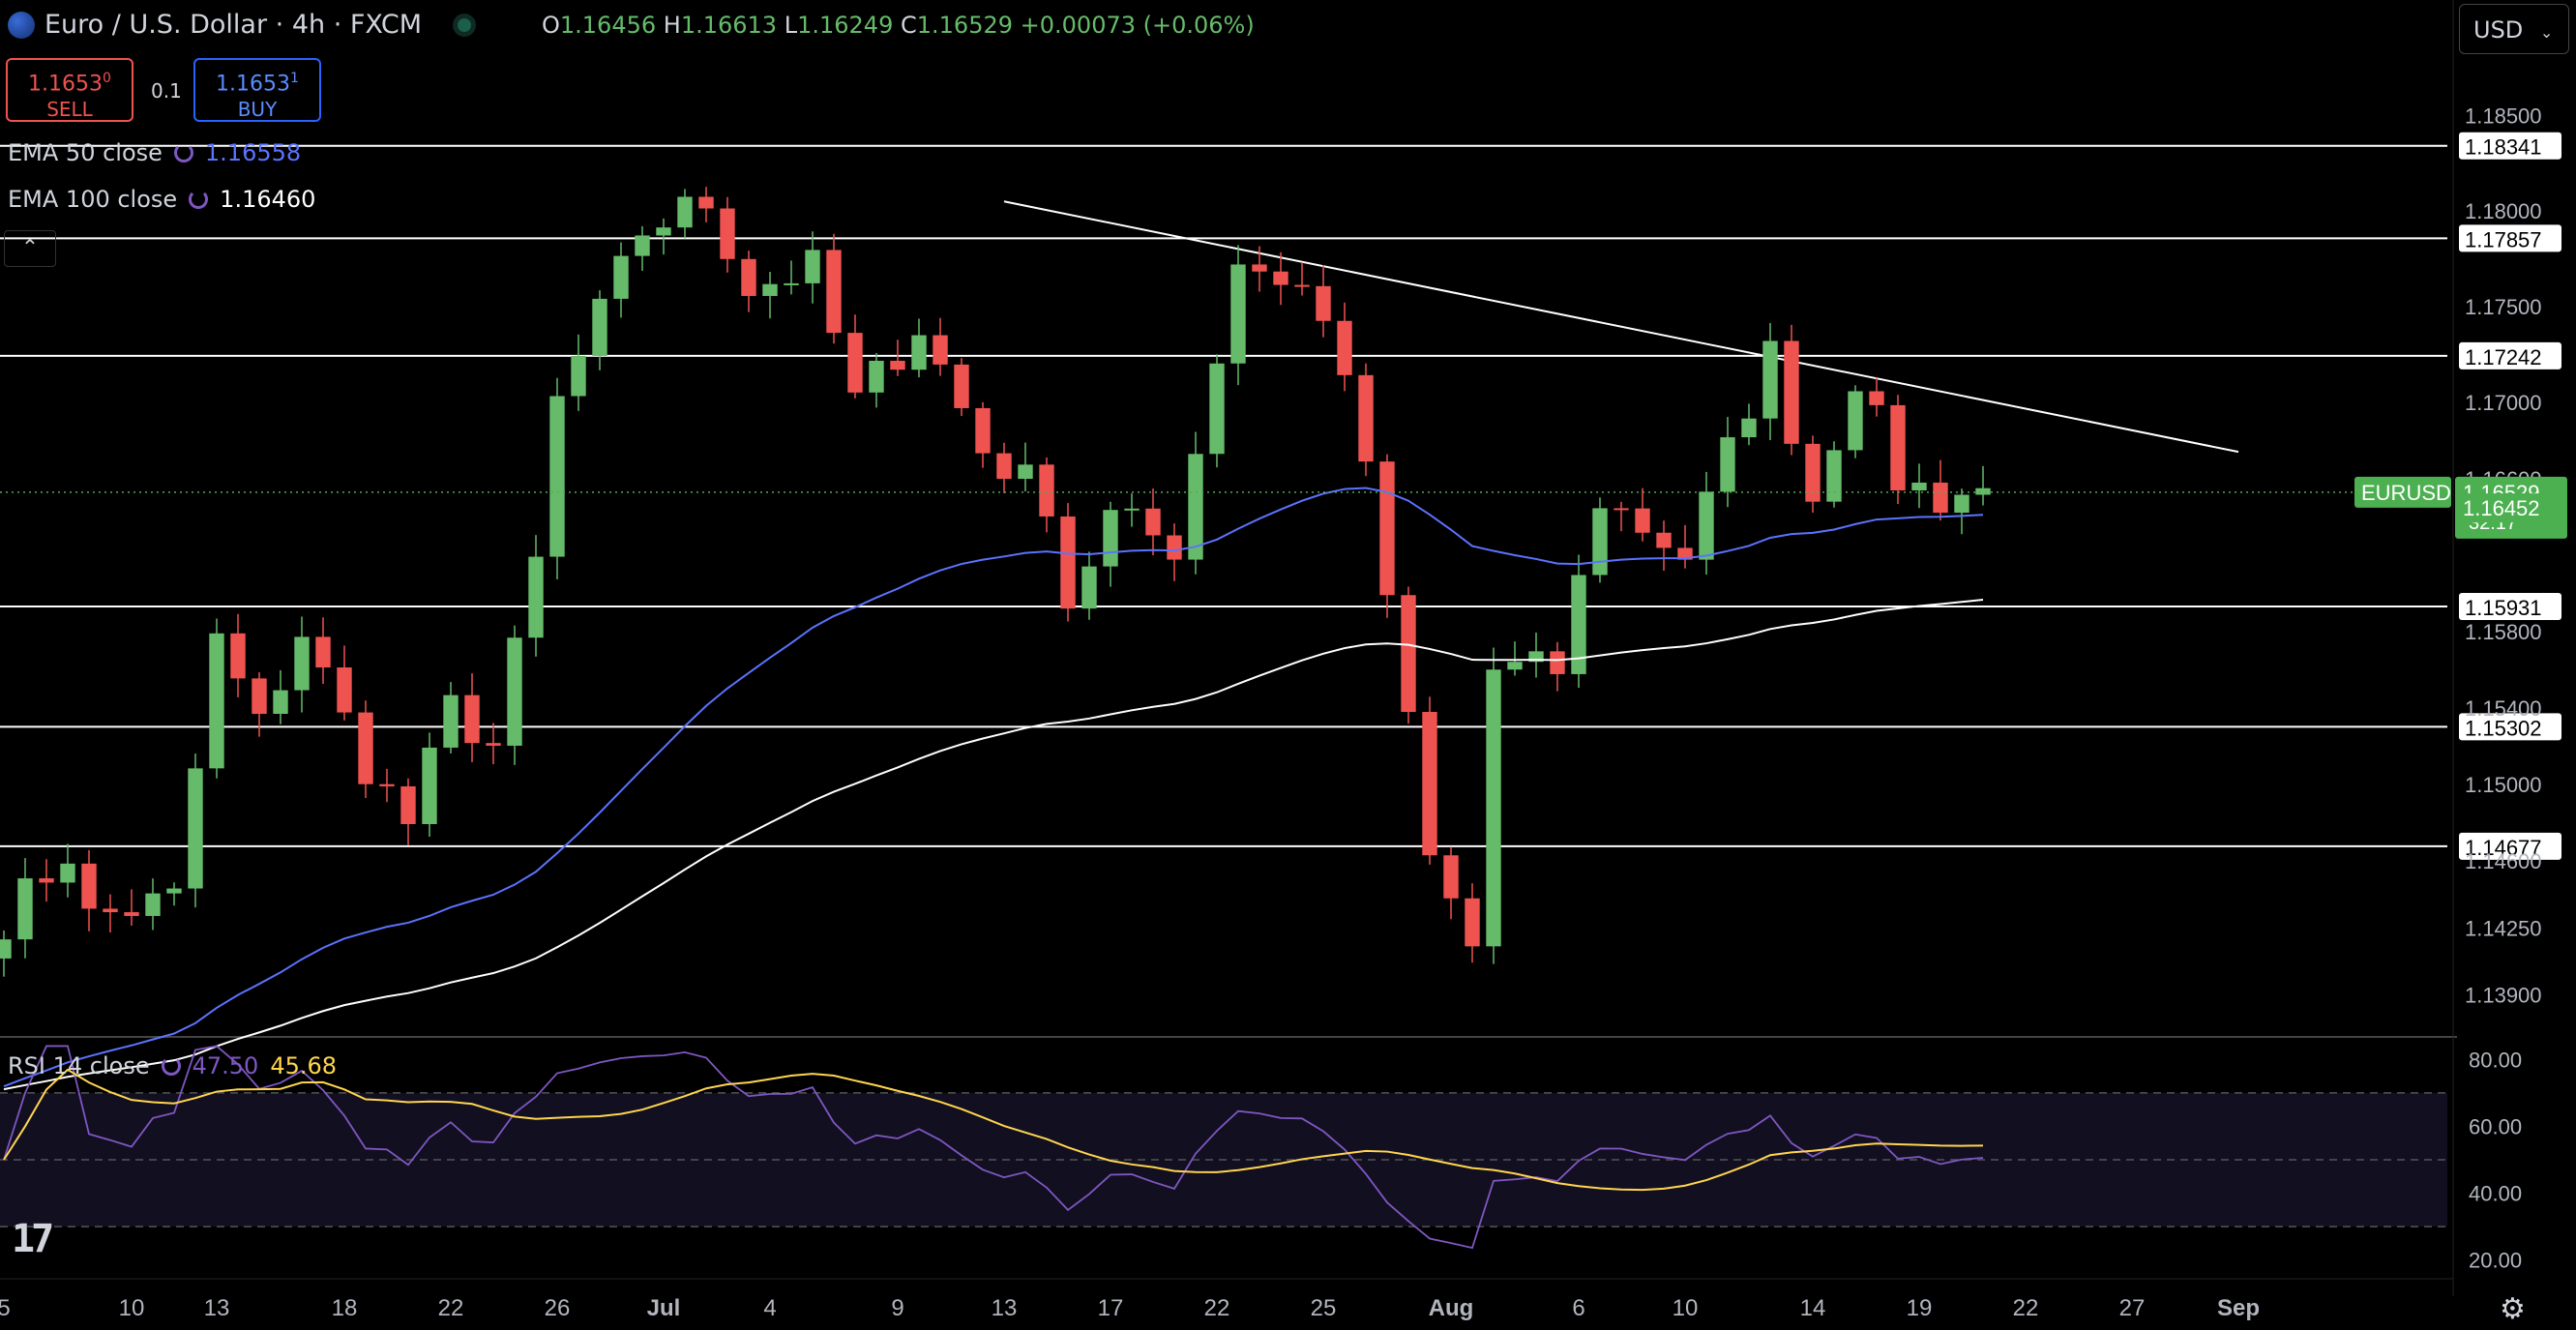 The image size is (2576, 1330). What do you see at coordinates (1621, 327) in the screenshot?
I see `trendline` at bounding box center [1621, 327].